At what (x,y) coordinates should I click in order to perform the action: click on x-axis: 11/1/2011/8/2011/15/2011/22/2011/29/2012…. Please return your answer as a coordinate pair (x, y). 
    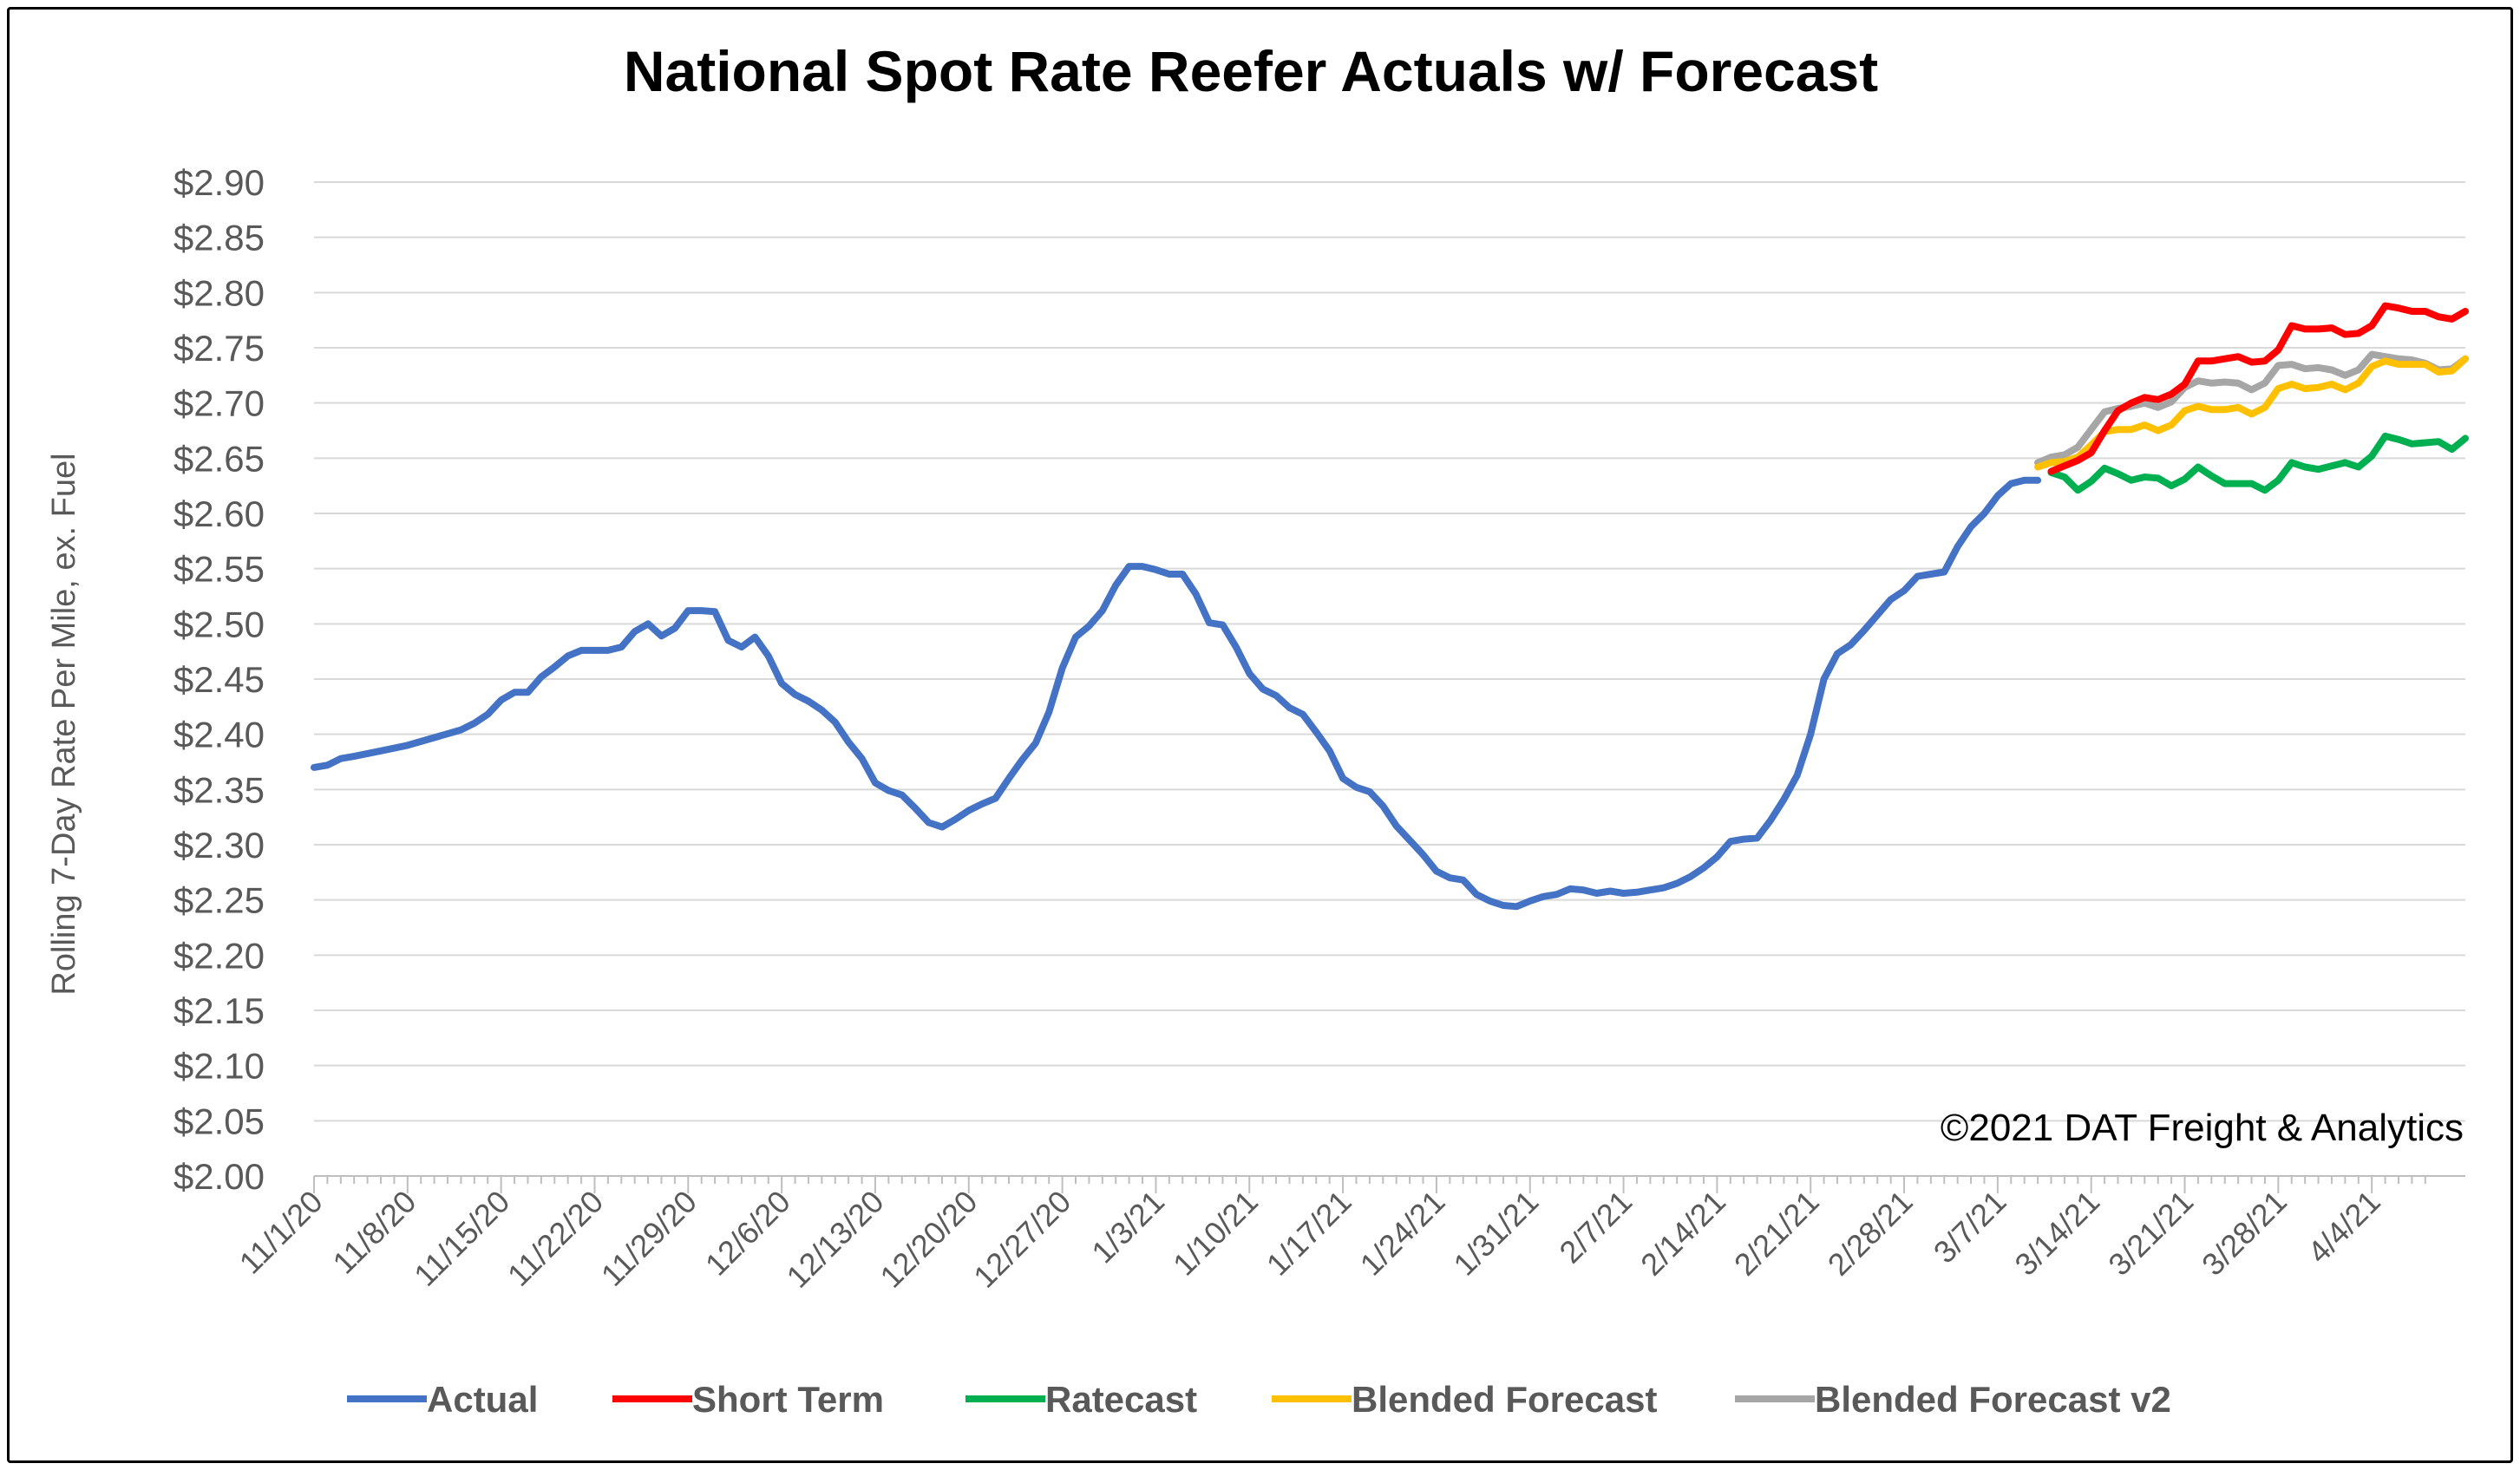
    Looking at the image, I should click on (1348, 1235).